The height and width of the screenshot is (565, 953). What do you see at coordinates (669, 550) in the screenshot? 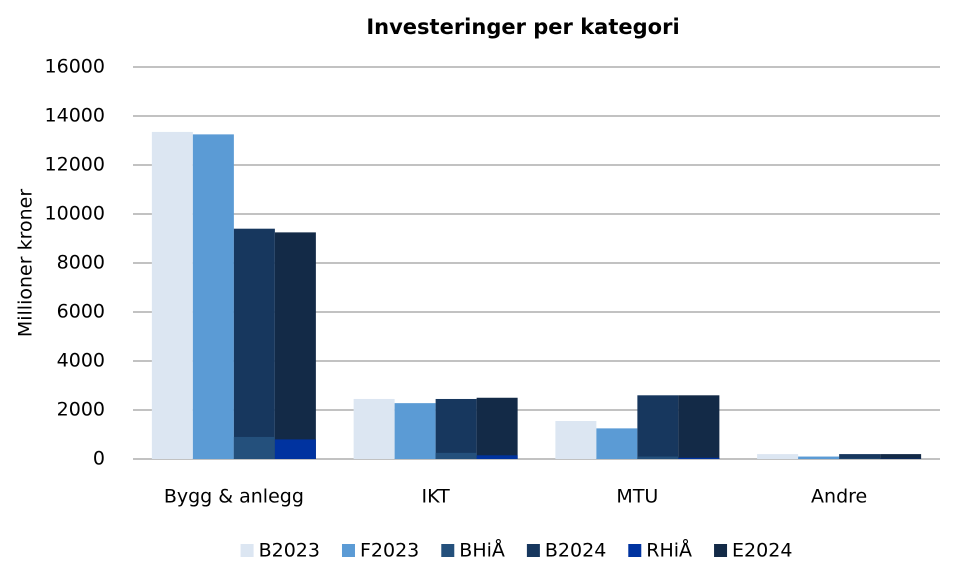
I see `legend-label: RHiÅ` at bounding box center [669, 550].